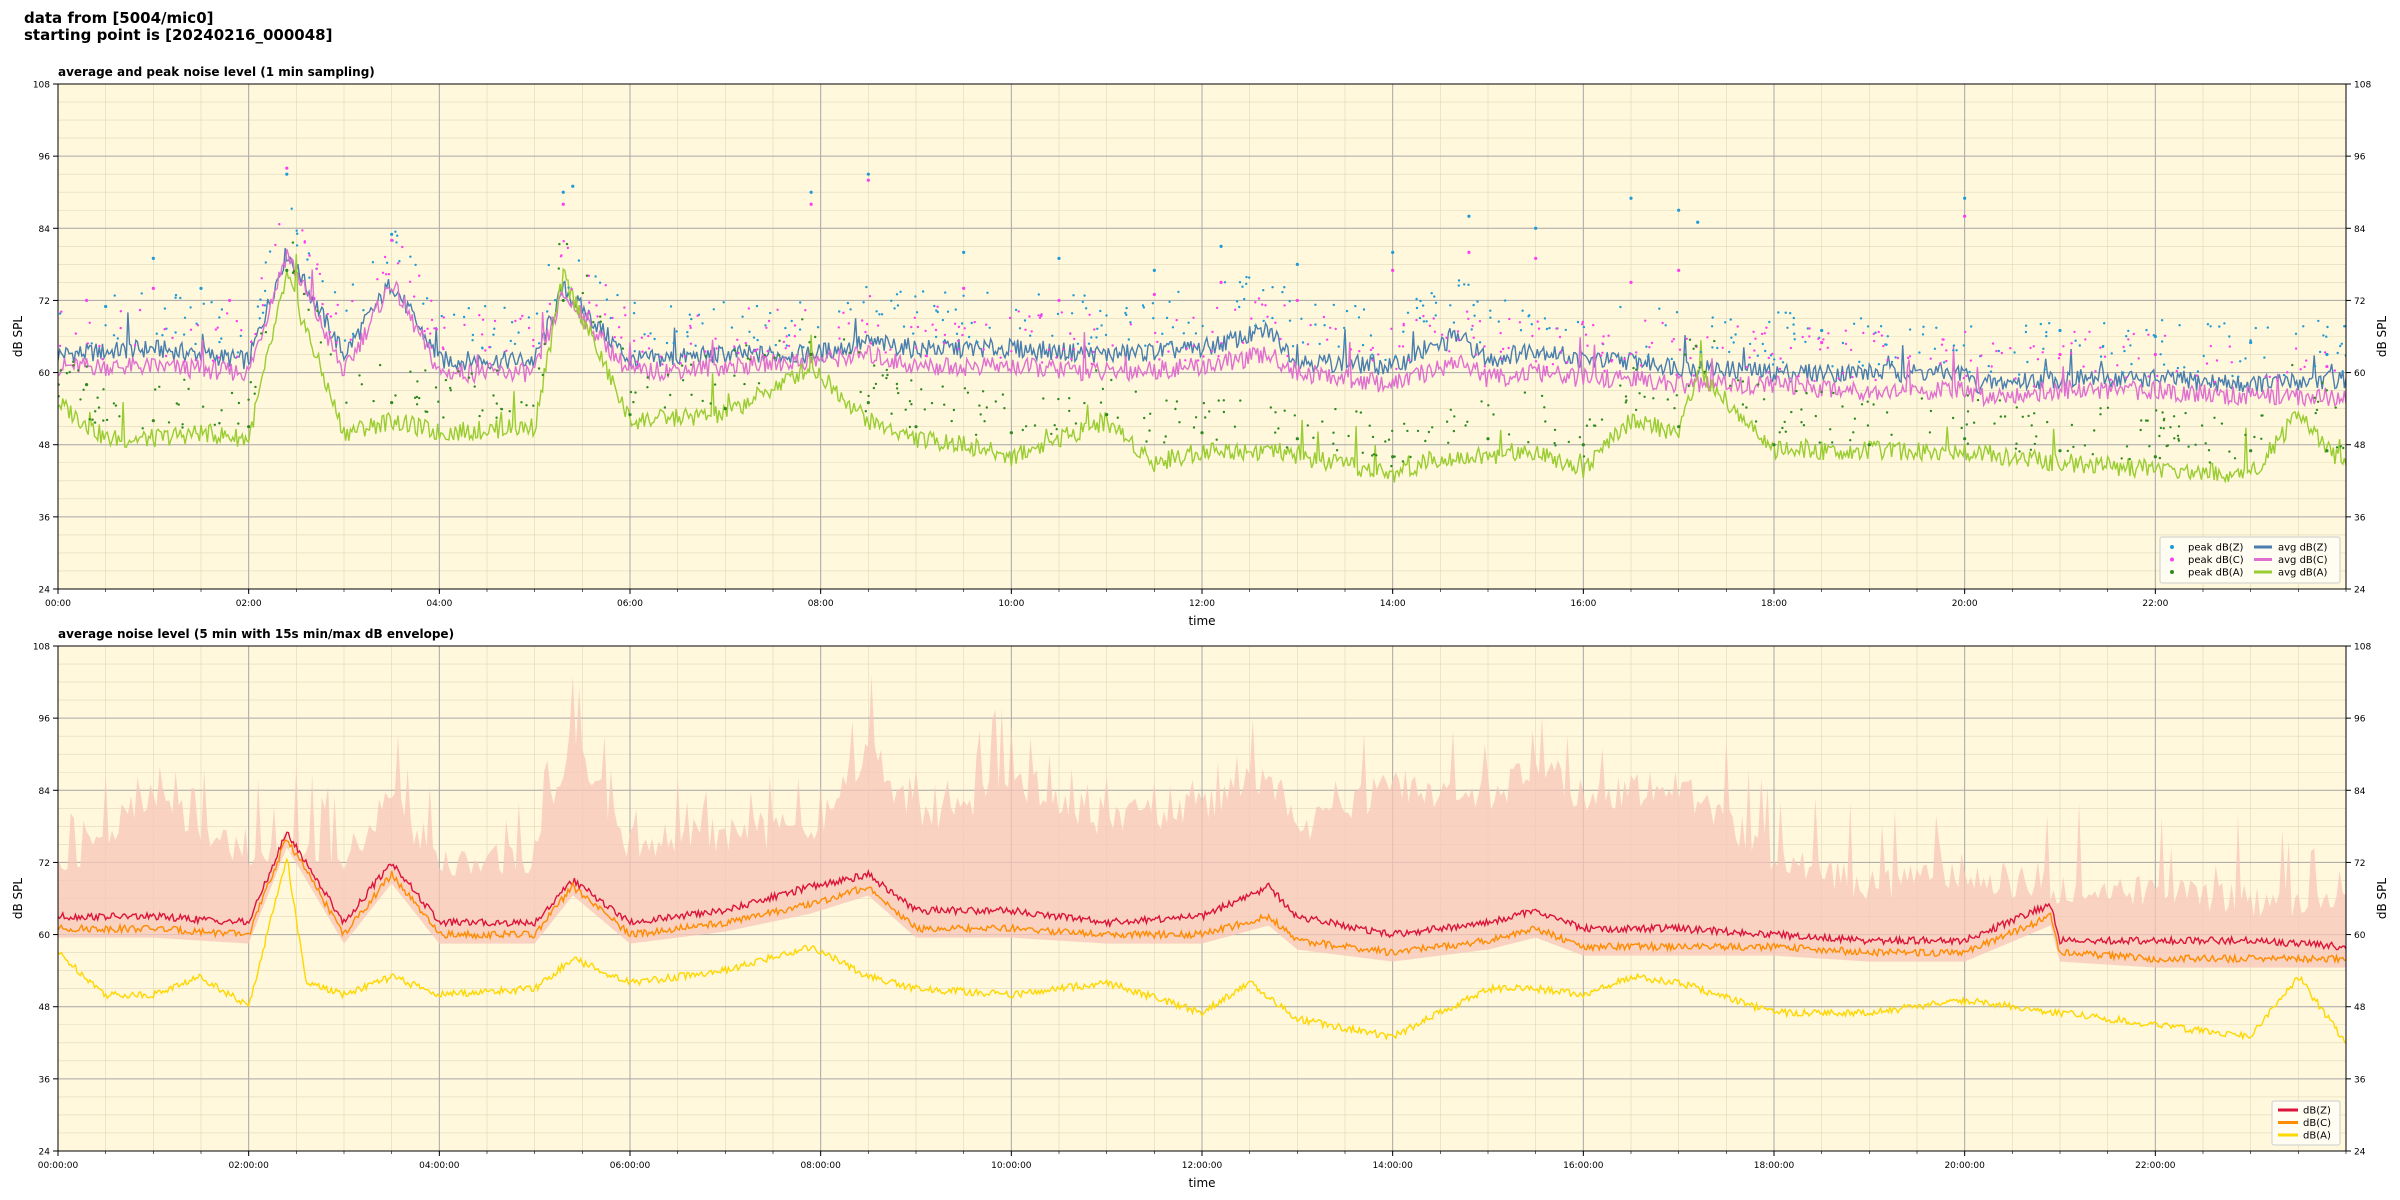  Describe the element at coordinates (2360, 1153) in the screenshot. I see `y-tick-label: 24` at that location.